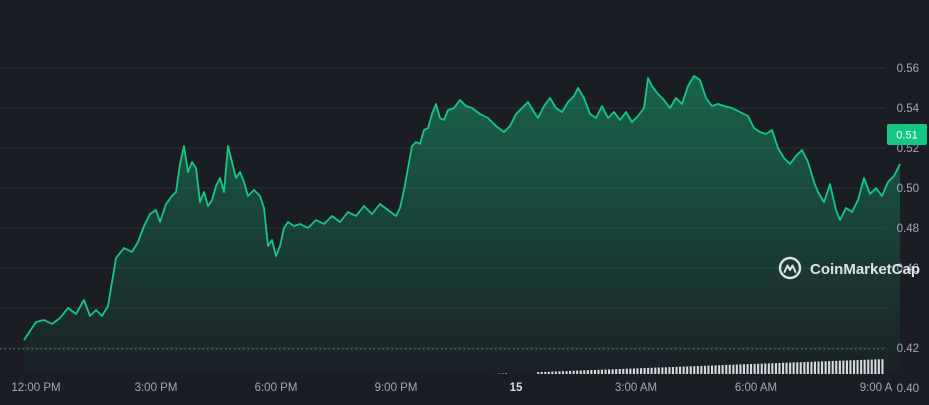  I want to click on x-tick-label: 9:00 PM, so click(396, 388).